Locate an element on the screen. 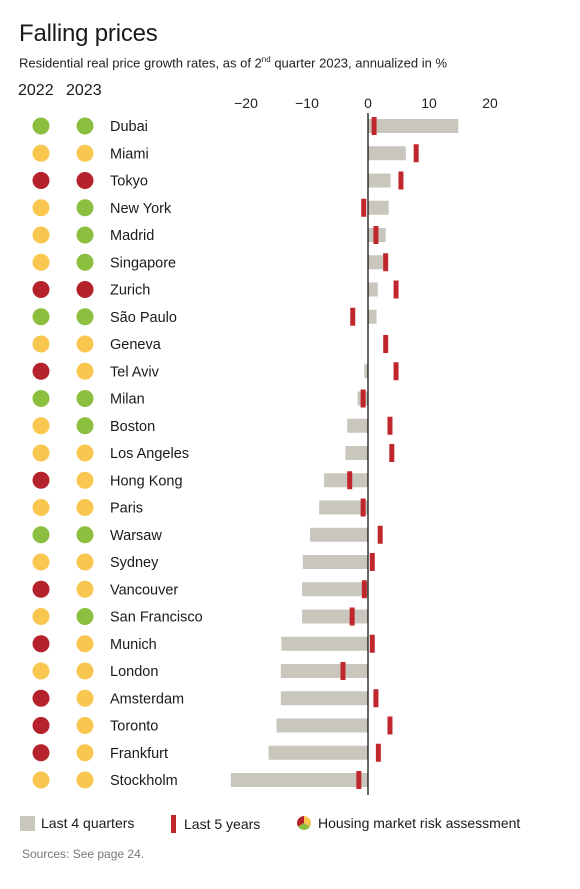 This screenshot has height=889, width=580. legend-item-last4: Last 4 quarters is located at coordinates (77, 823).